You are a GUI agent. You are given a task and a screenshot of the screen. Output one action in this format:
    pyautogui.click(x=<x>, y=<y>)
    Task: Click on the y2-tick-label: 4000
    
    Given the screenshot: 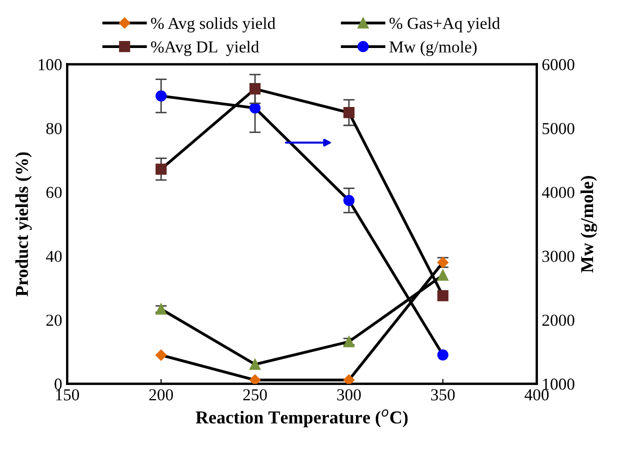 What is the action you would take?
    pyautogui.click(x=558, y=192)
    